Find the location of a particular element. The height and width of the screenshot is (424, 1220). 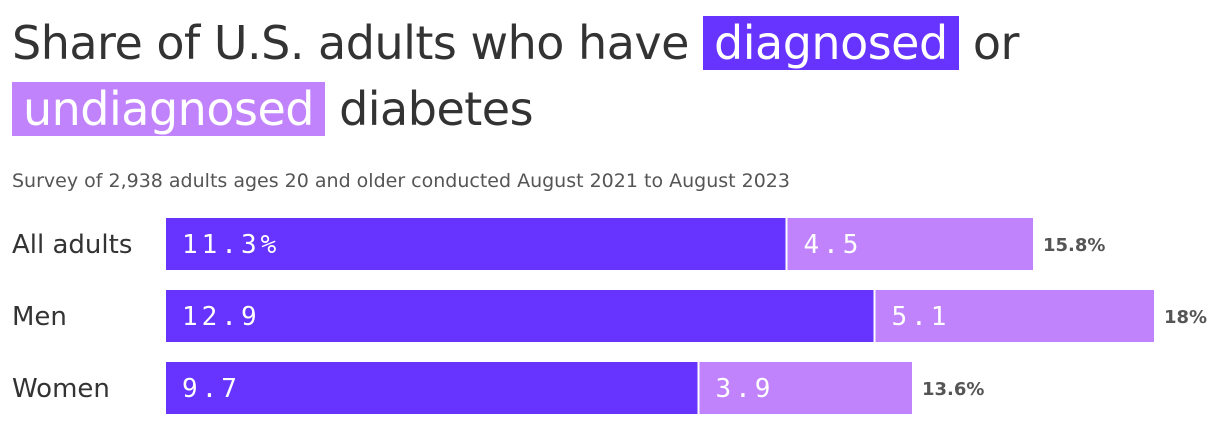

title-highlight-undiagnosed: undiagnosed is located at coordinates (168, 109).